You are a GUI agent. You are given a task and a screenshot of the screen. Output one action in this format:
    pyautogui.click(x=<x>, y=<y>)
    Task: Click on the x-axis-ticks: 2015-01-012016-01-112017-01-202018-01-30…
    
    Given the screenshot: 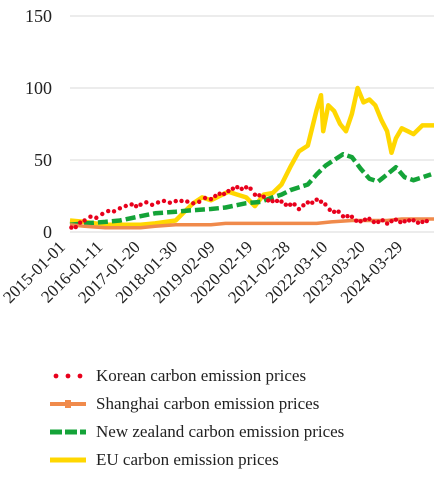 What is the action you would take?
    pyautogui.click(x=203, y=272)
    